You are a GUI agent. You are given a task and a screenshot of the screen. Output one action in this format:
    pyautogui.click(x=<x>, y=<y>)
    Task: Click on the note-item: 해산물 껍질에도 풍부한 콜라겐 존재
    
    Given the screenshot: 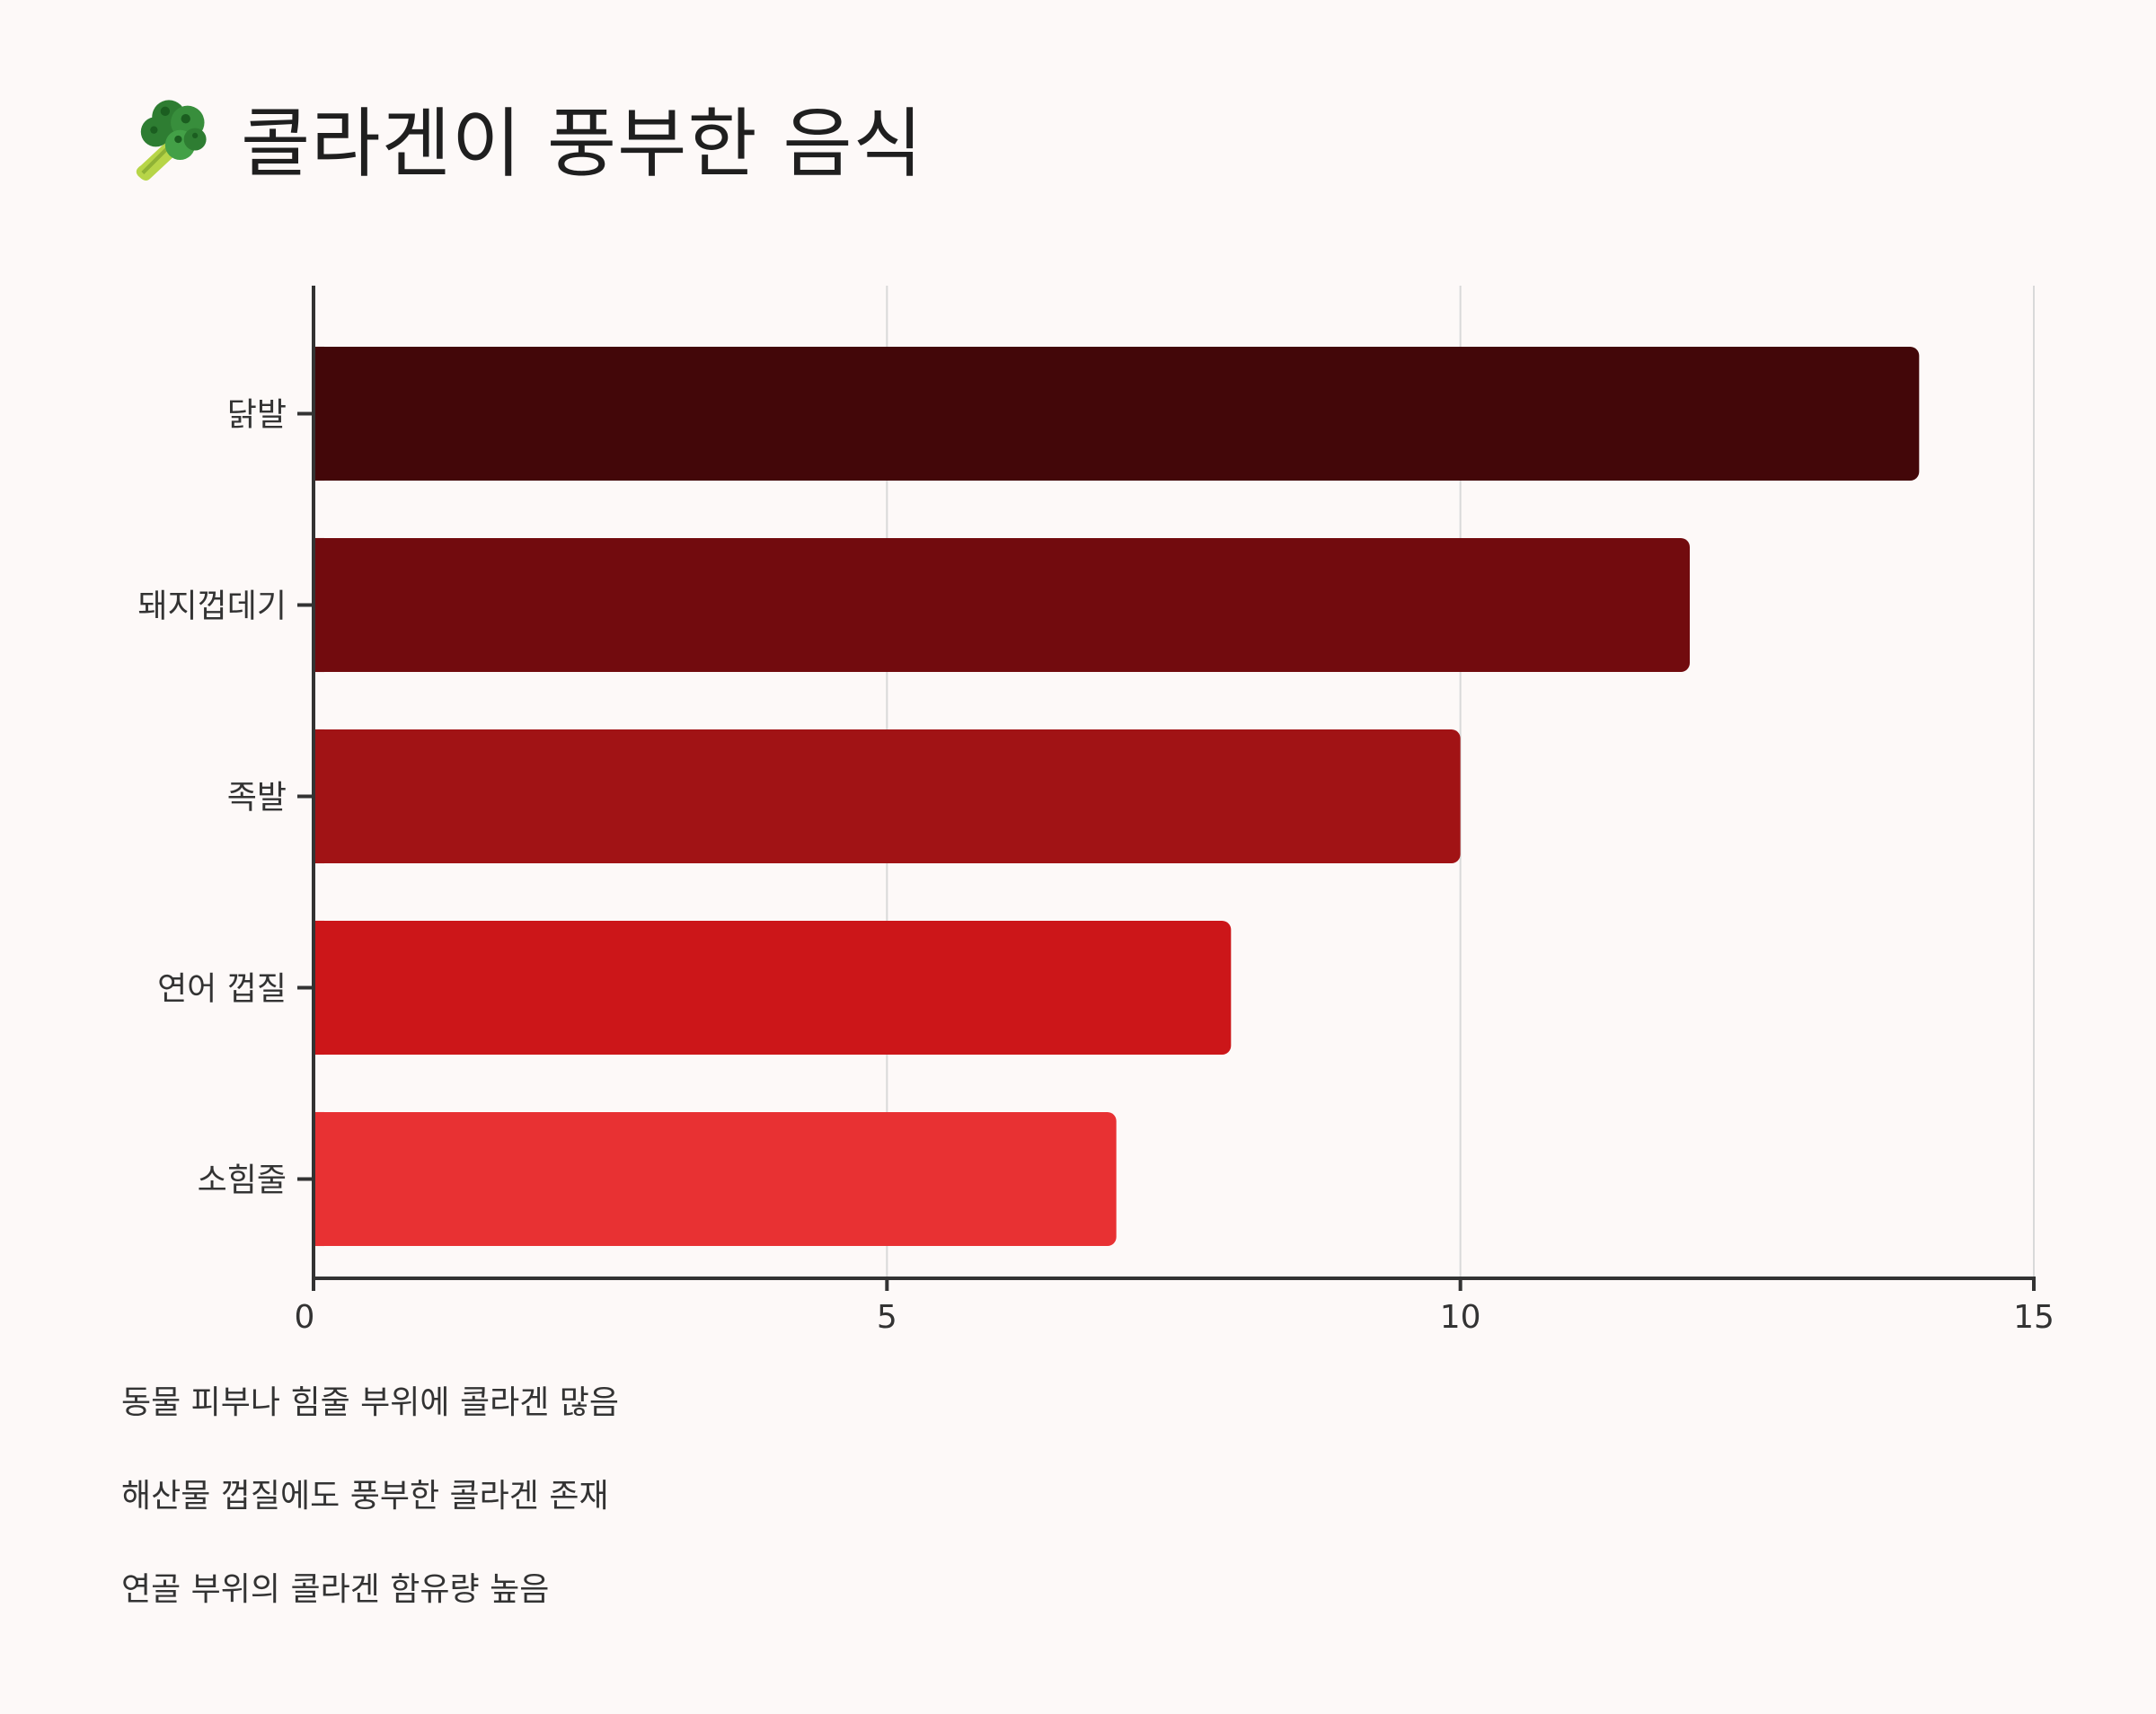 What is the action you would take?
    pyautogui.click(x=365, y=1496)
    